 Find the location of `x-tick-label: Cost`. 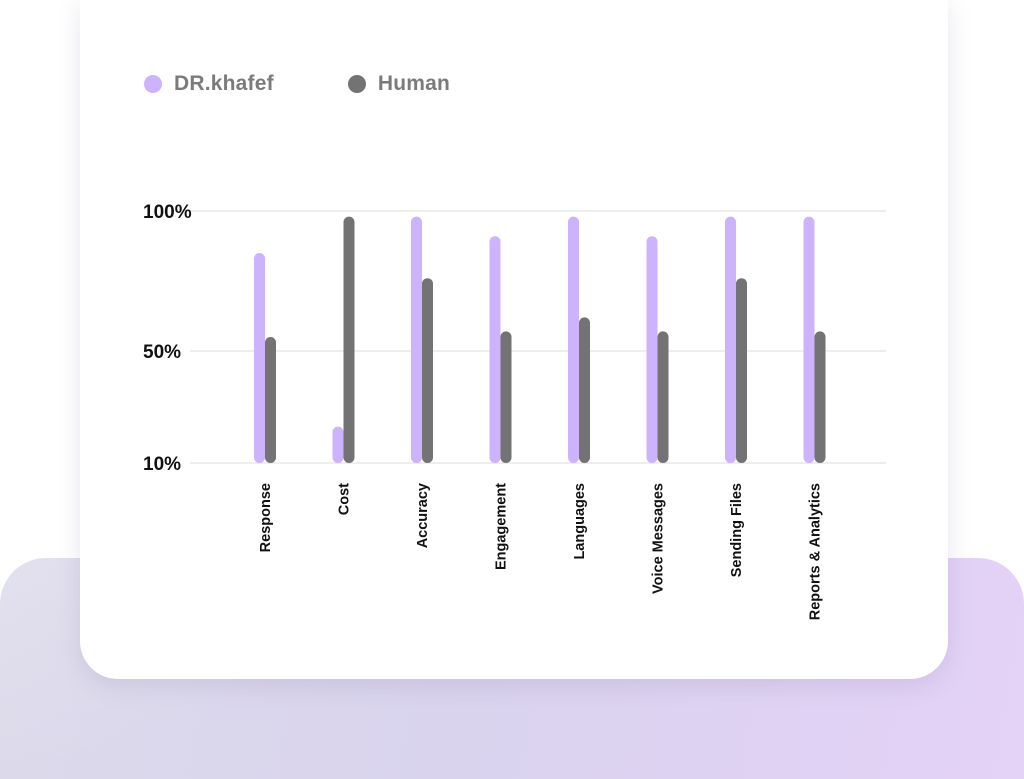

x-tick-label: Cost is located at coordinates (345, 499).